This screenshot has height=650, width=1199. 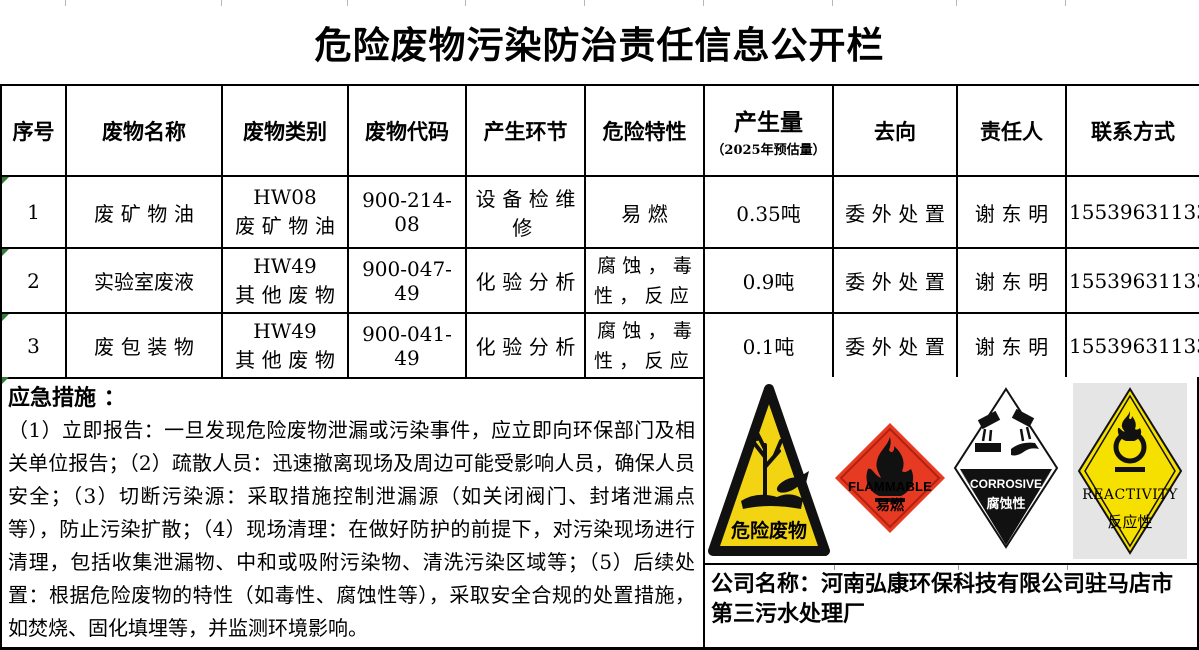 I want to click on corrosive-sign-label-en: CORROSIVE, so click(x=1005, y=484).